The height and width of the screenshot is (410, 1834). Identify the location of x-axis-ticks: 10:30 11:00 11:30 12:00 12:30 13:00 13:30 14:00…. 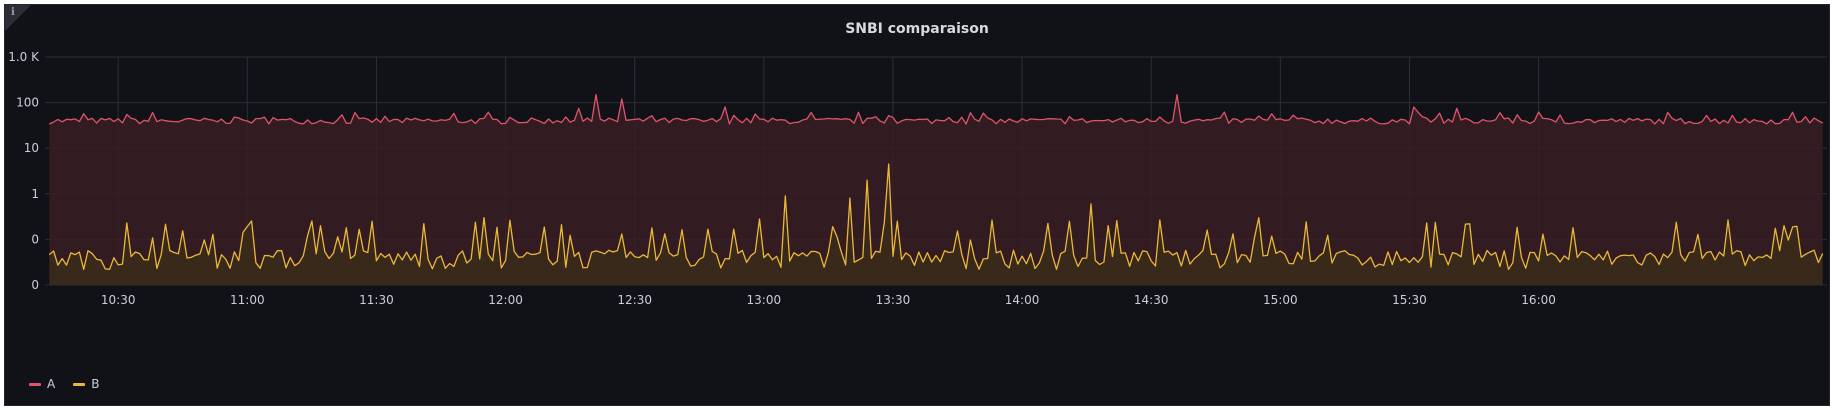
(828, 300).